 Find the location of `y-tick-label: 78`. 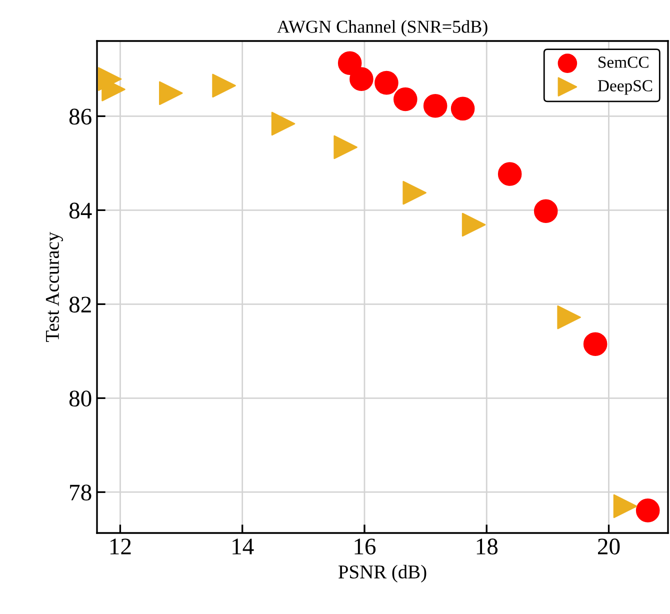

y-tick-label: 78 is located at coordinates (81, 492).